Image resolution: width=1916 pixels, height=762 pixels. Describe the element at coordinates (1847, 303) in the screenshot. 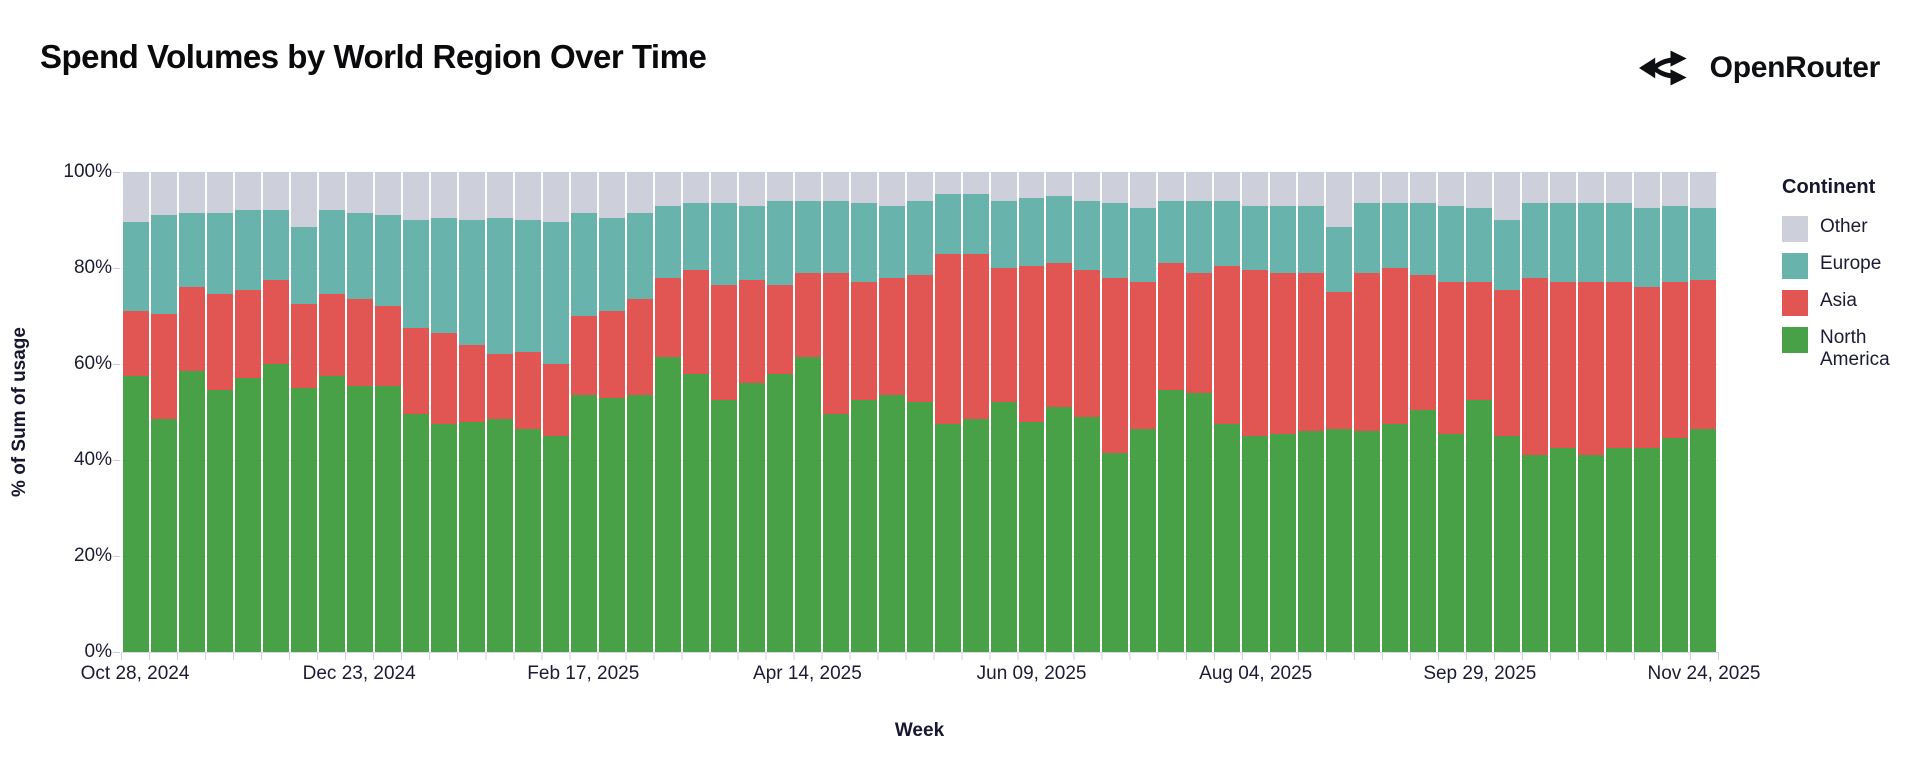

I see `legend-item-asia: Asia` at that location.